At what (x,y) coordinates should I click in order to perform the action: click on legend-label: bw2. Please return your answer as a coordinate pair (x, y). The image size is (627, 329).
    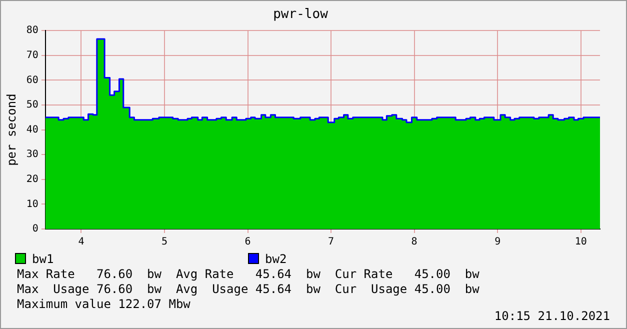
    Looking at the image, I should click on (275, 259).